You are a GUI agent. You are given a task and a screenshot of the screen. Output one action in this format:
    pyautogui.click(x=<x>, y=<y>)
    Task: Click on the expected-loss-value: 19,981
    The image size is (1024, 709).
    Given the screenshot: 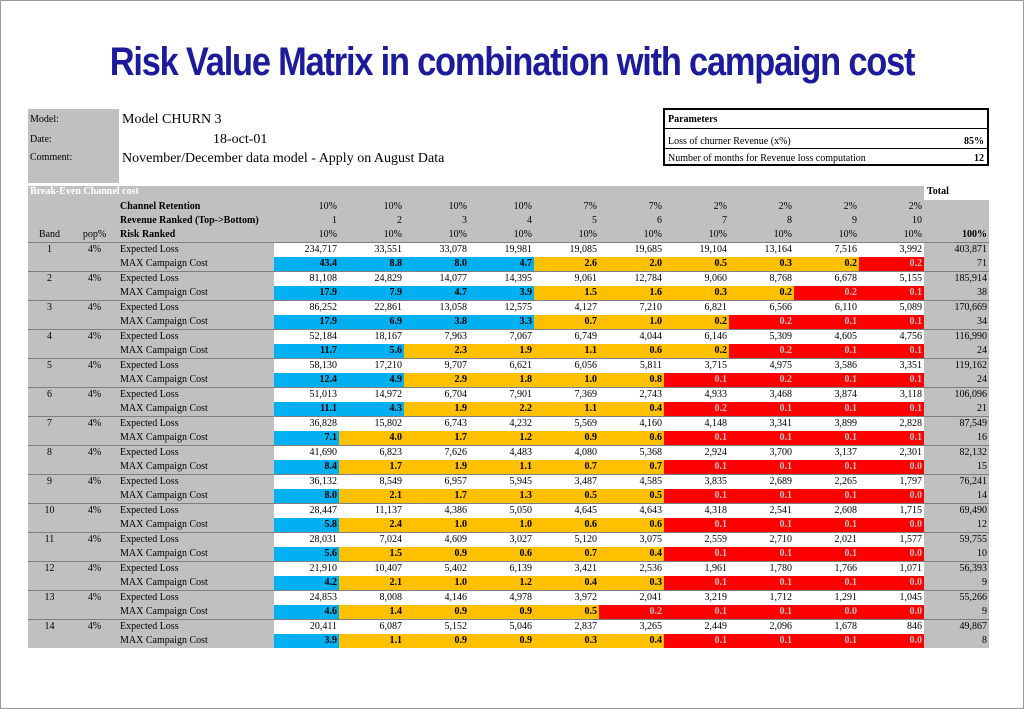 What is the action you would take?
    pyautogui.click(x=501, y=249)
    